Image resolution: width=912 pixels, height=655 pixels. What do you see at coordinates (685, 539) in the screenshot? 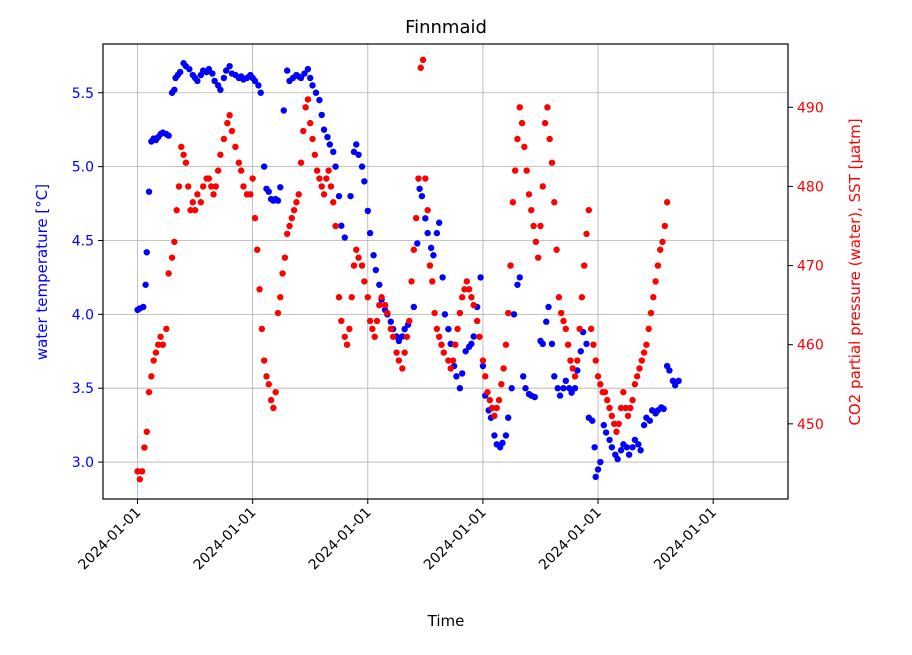
I see `x-tick-label-5: 2024-01-01` at bounding box center [685, 539].